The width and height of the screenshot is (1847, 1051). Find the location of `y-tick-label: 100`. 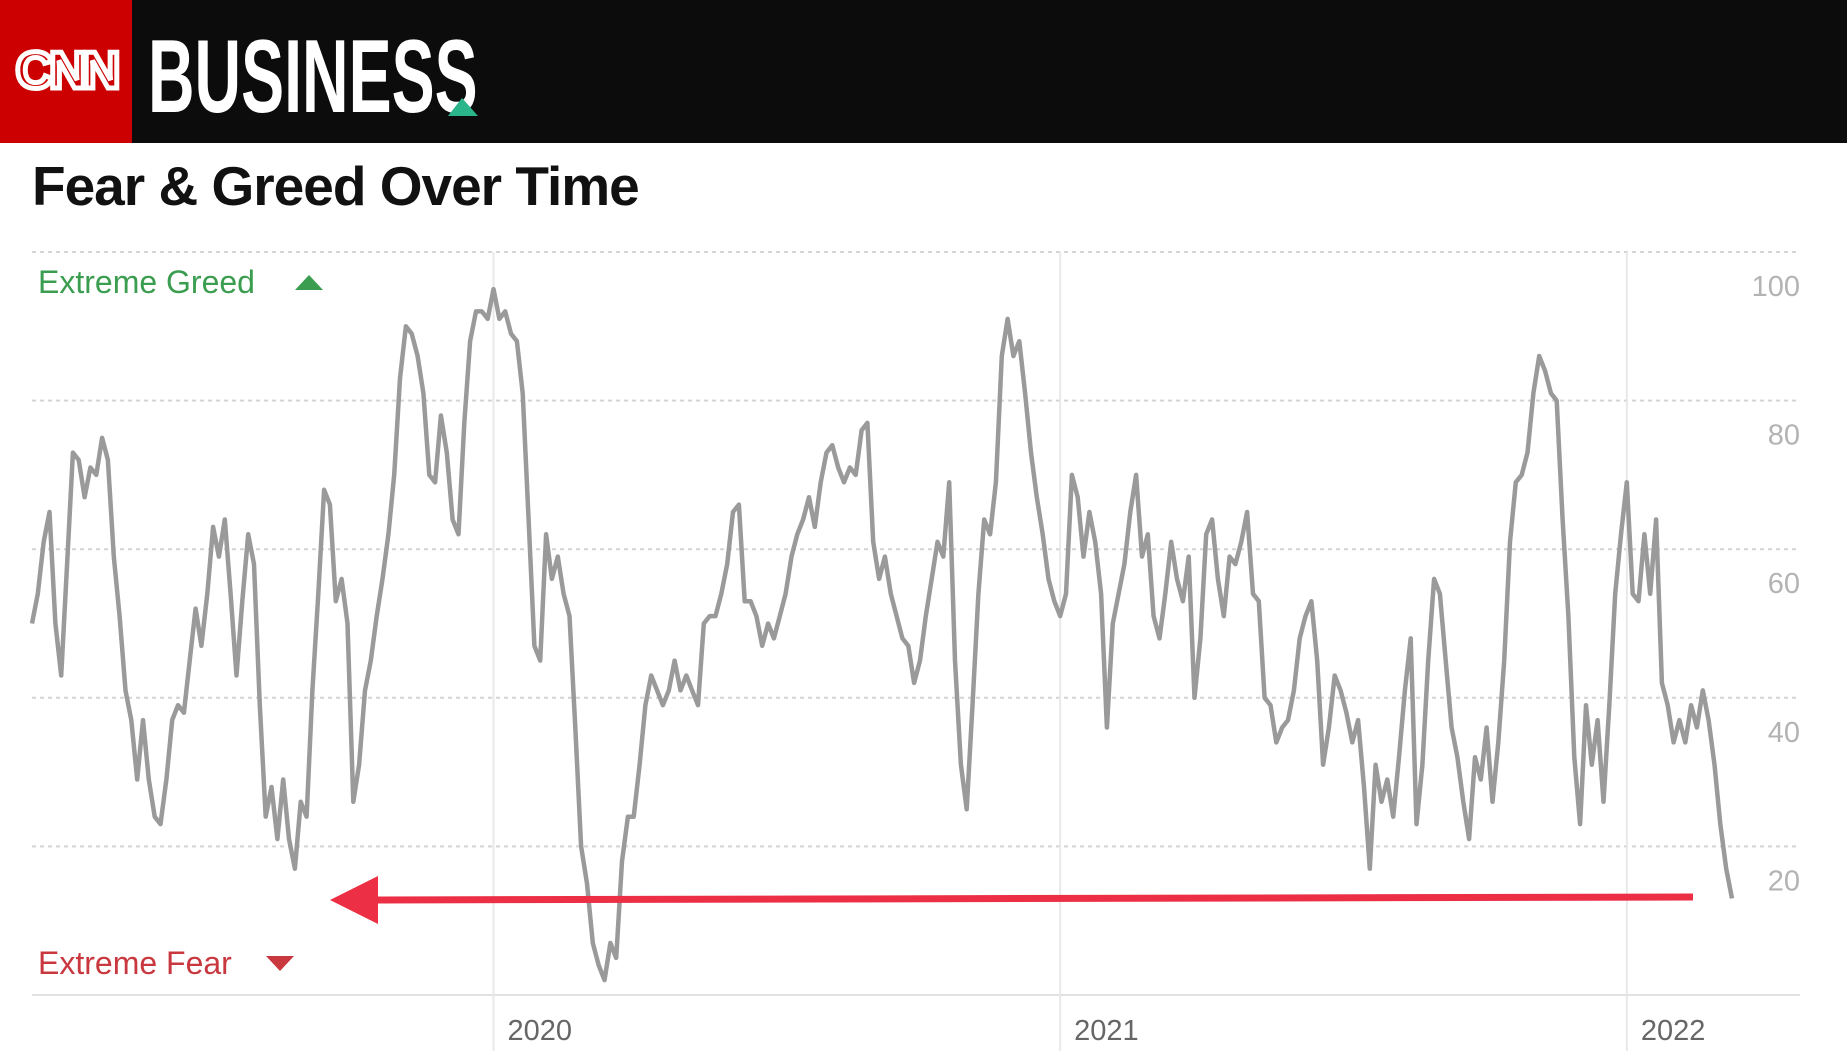

y-tick-label: 100 is located at coordinates (1776, 287).